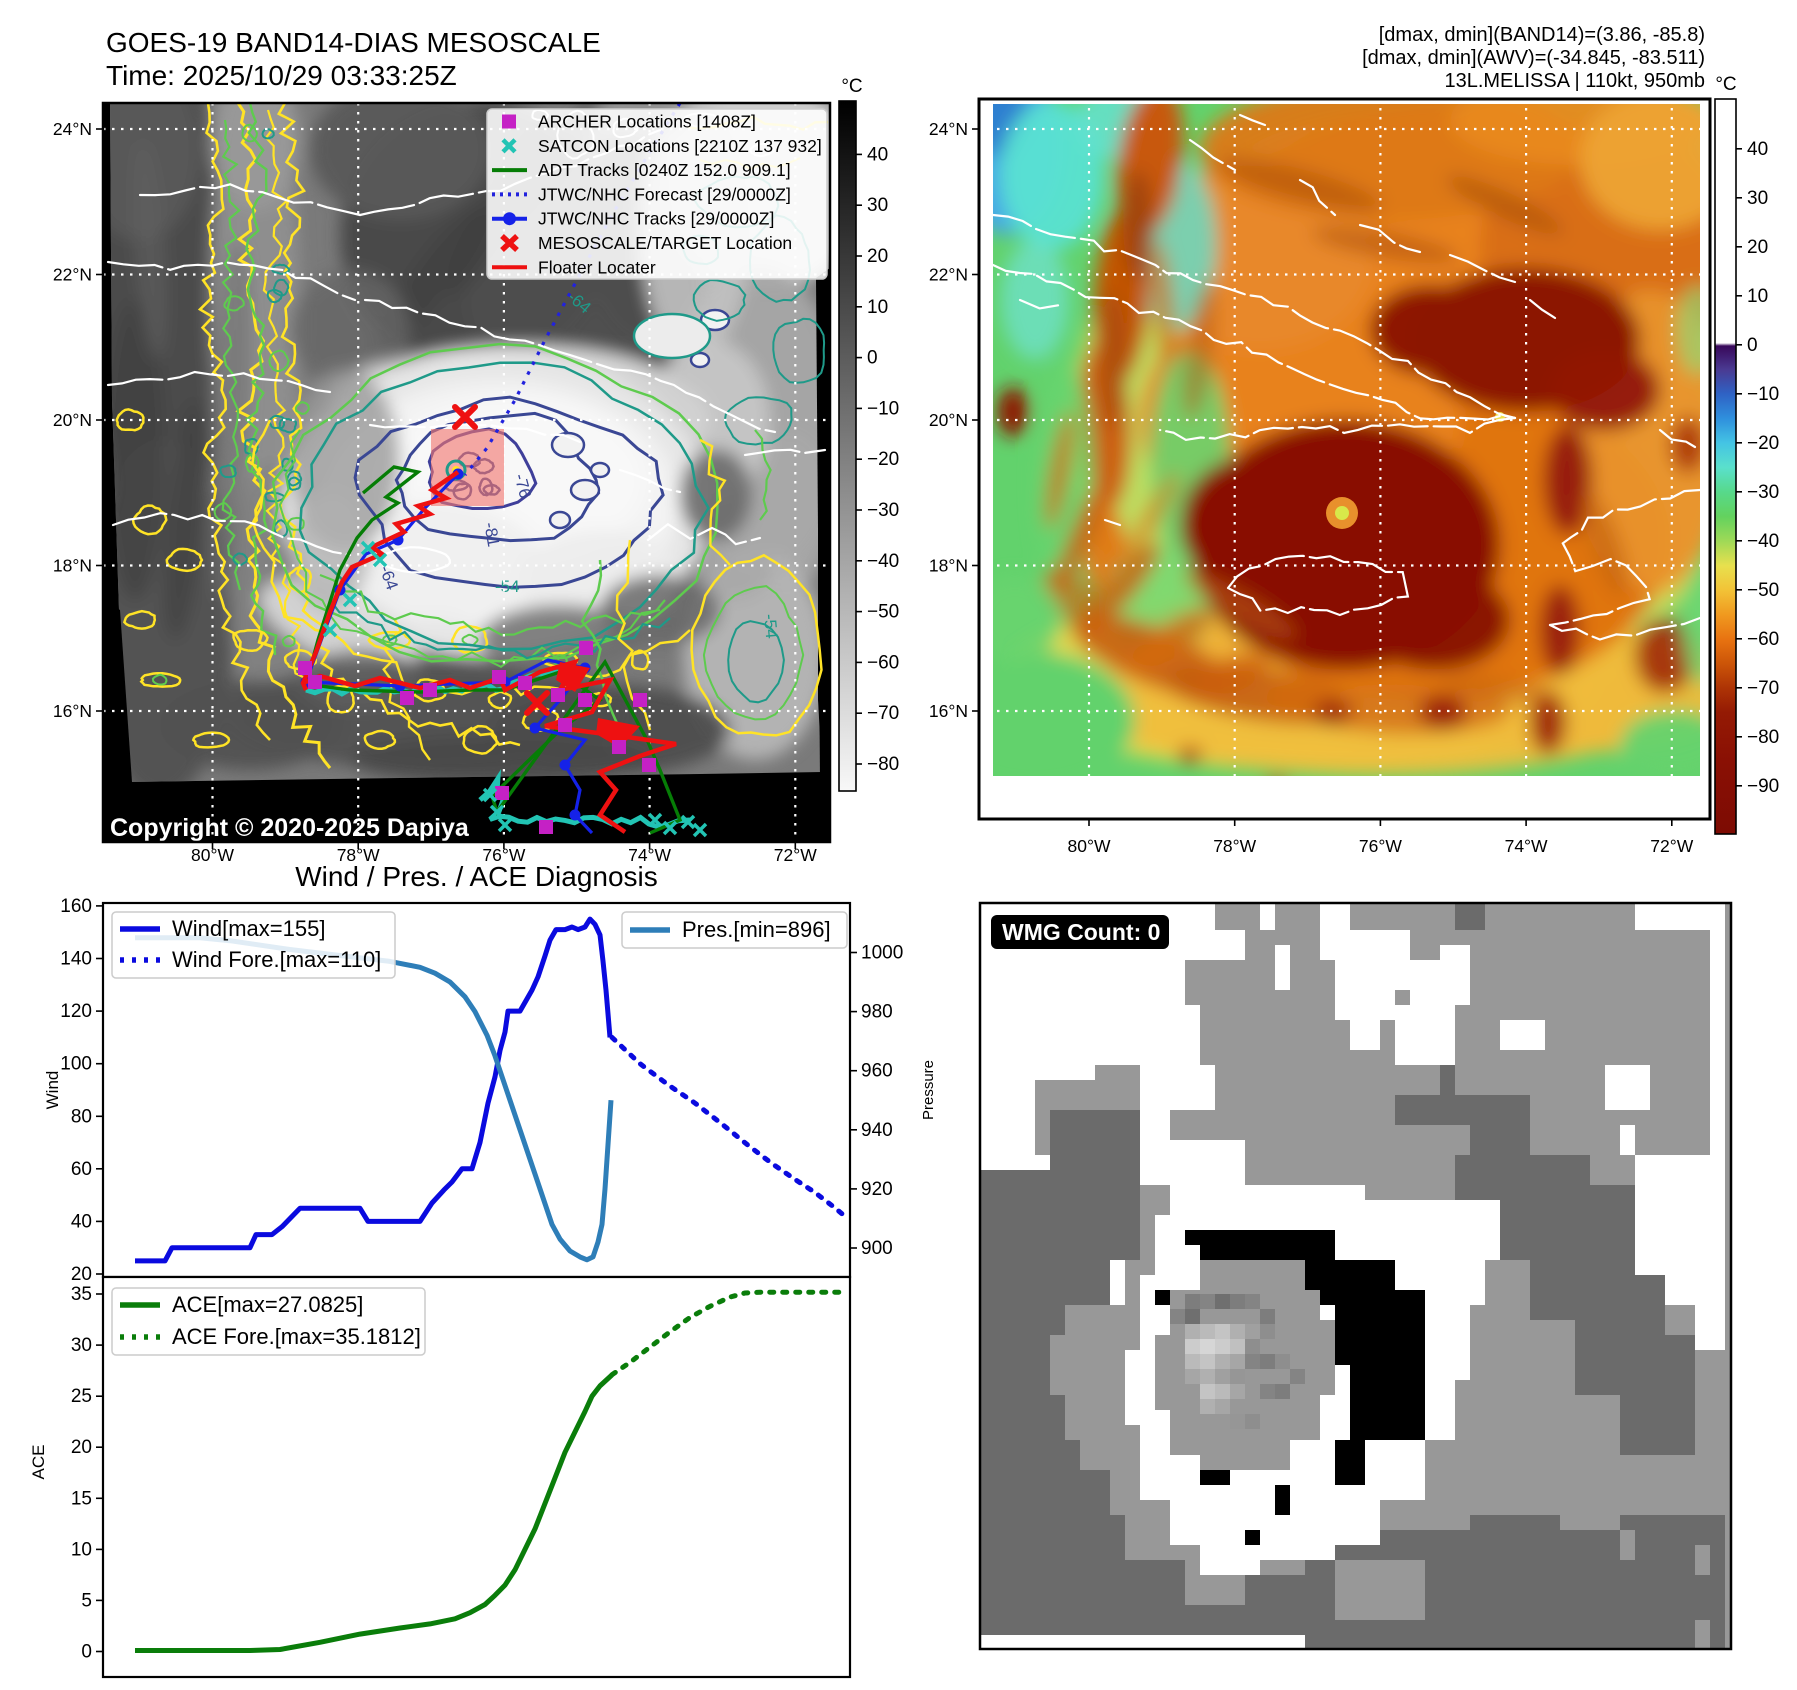  What do you see at coordinates (81, 1498) in the screenshot?
I see `svg-text: 15` at bounding box center [81, 1498].